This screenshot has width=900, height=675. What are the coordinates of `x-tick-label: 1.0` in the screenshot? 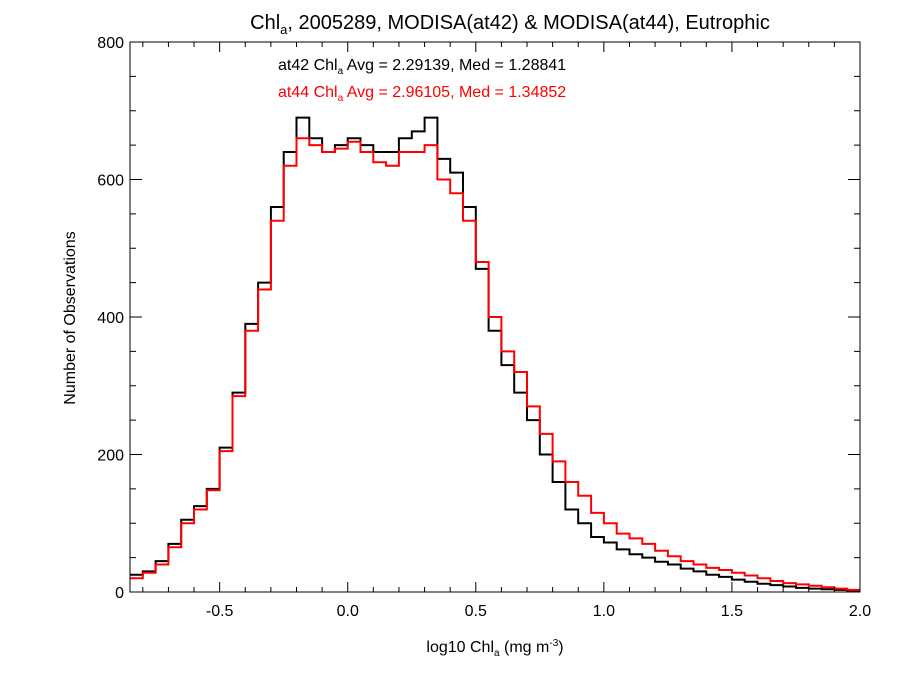 It's located at (604, 611).